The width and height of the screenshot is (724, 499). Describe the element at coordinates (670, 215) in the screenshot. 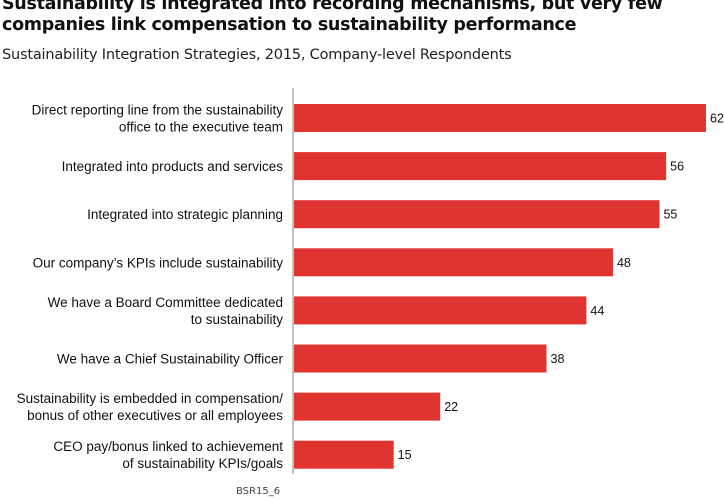

I see `bar-value-label: 55` at that location.